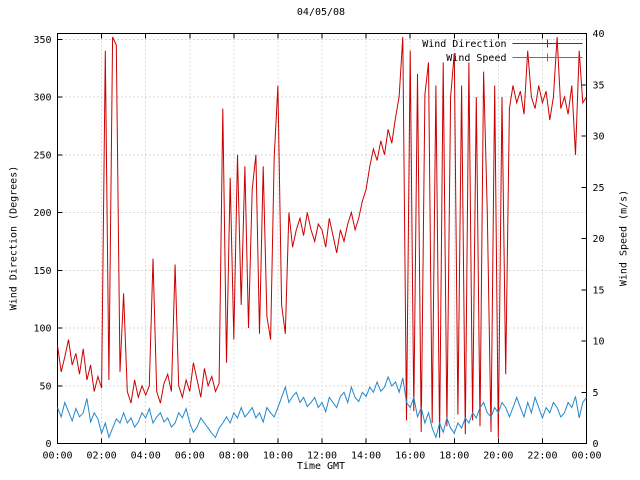 The height and width of the screenshot is (480, 640). What do you see at coordinates (498, 456) in the screenshot?
I see `x-tick-label: 20:00` at bounding box center [498, 456].